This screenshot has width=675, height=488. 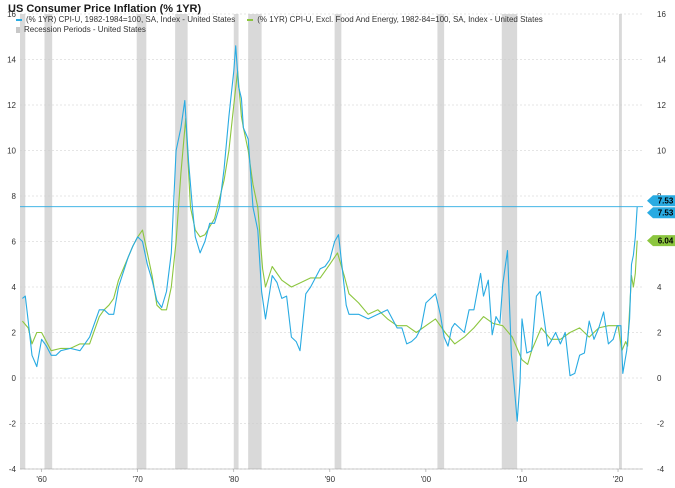 What do you see at coordinates (41, 479) in the screenshot?
I see `x-tick-label: '60` at bounding box center [41, 479].